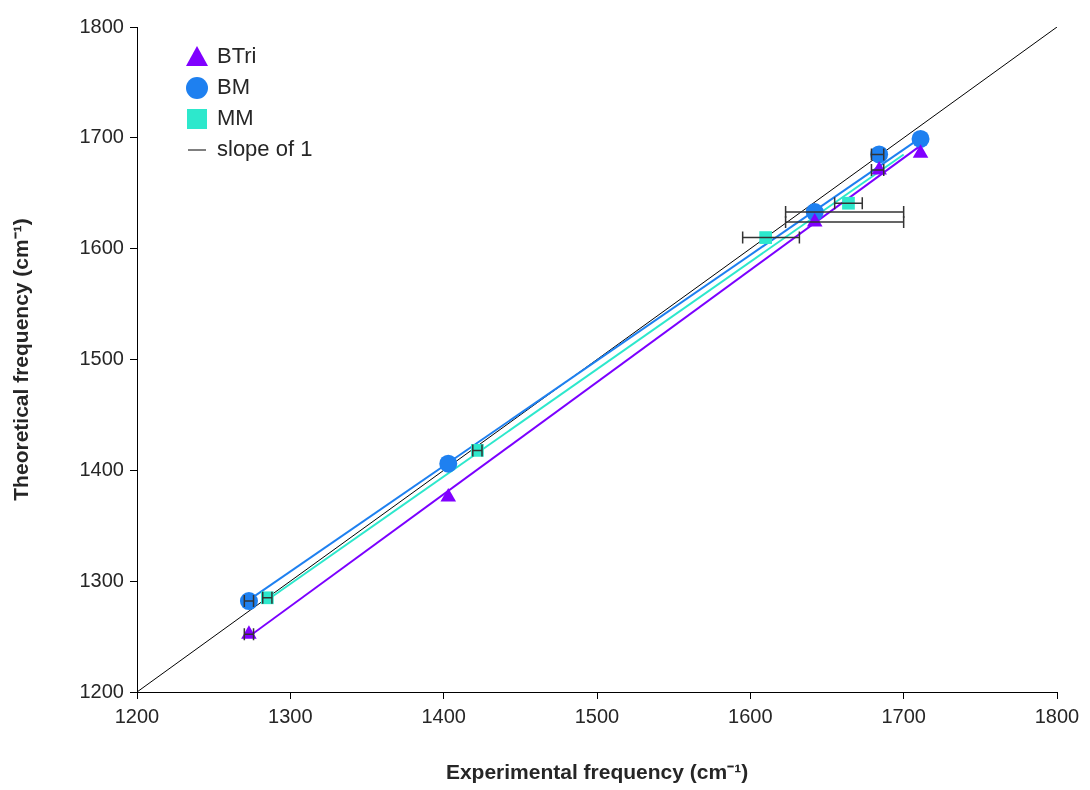 This screenshot has height=790, width=1090. What do you see at coordinates (237, 56) in the screenshot?
I see `legend-label: BTri` at bounding box center [237, 56].